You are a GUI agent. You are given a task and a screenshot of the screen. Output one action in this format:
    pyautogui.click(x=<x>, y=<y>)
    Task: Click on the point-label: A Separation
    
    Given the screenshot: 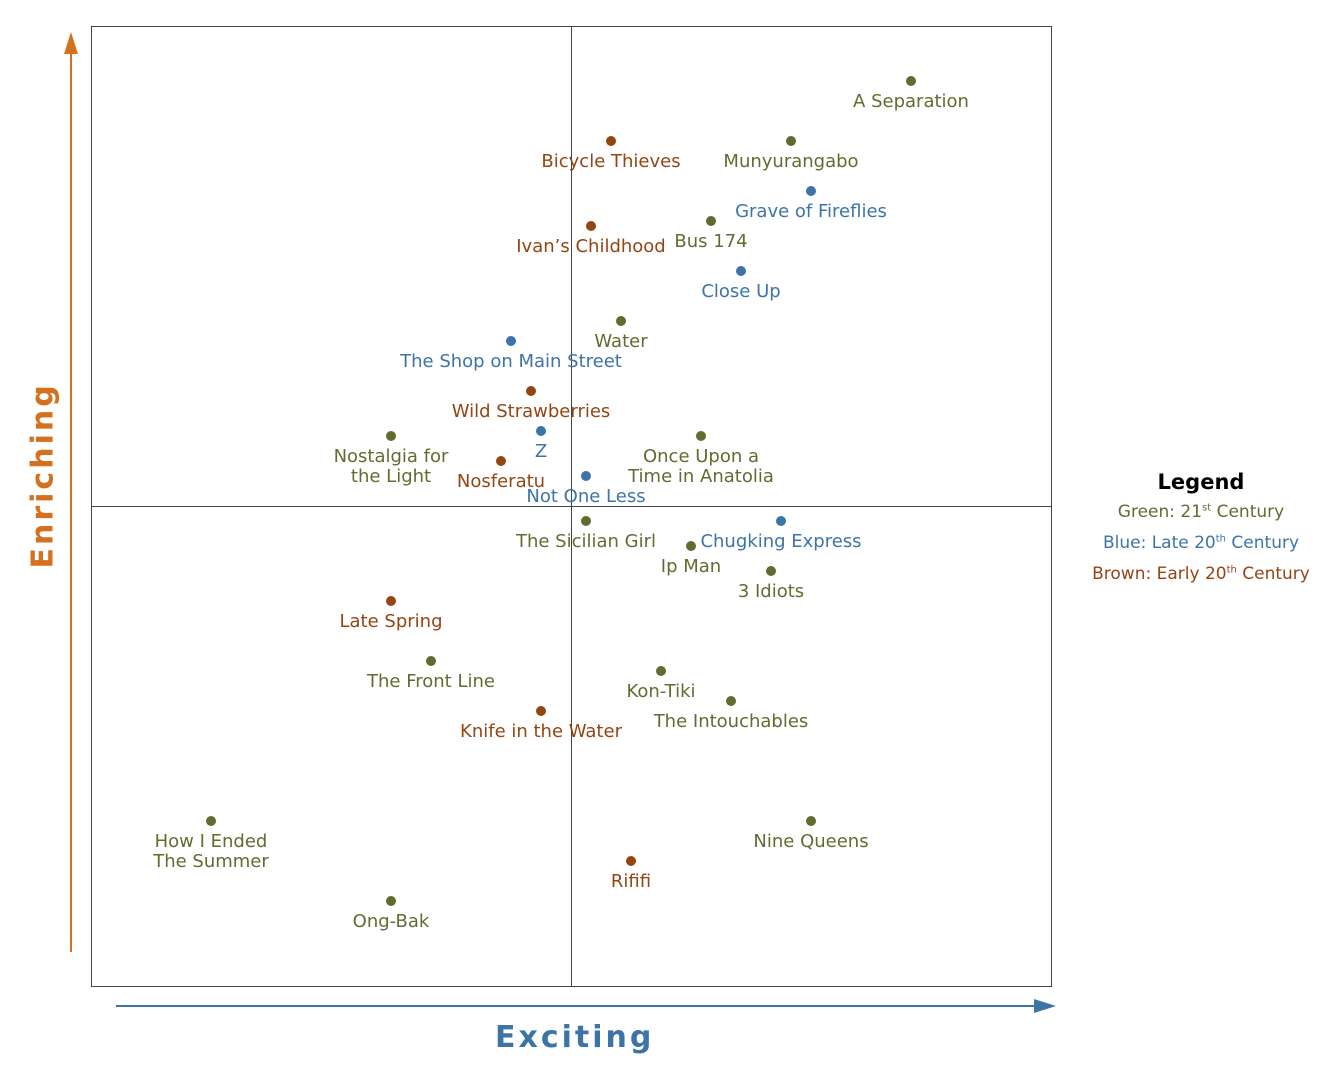 What is the action you would take?
    pyautogui.click(x=911, y=101)
    